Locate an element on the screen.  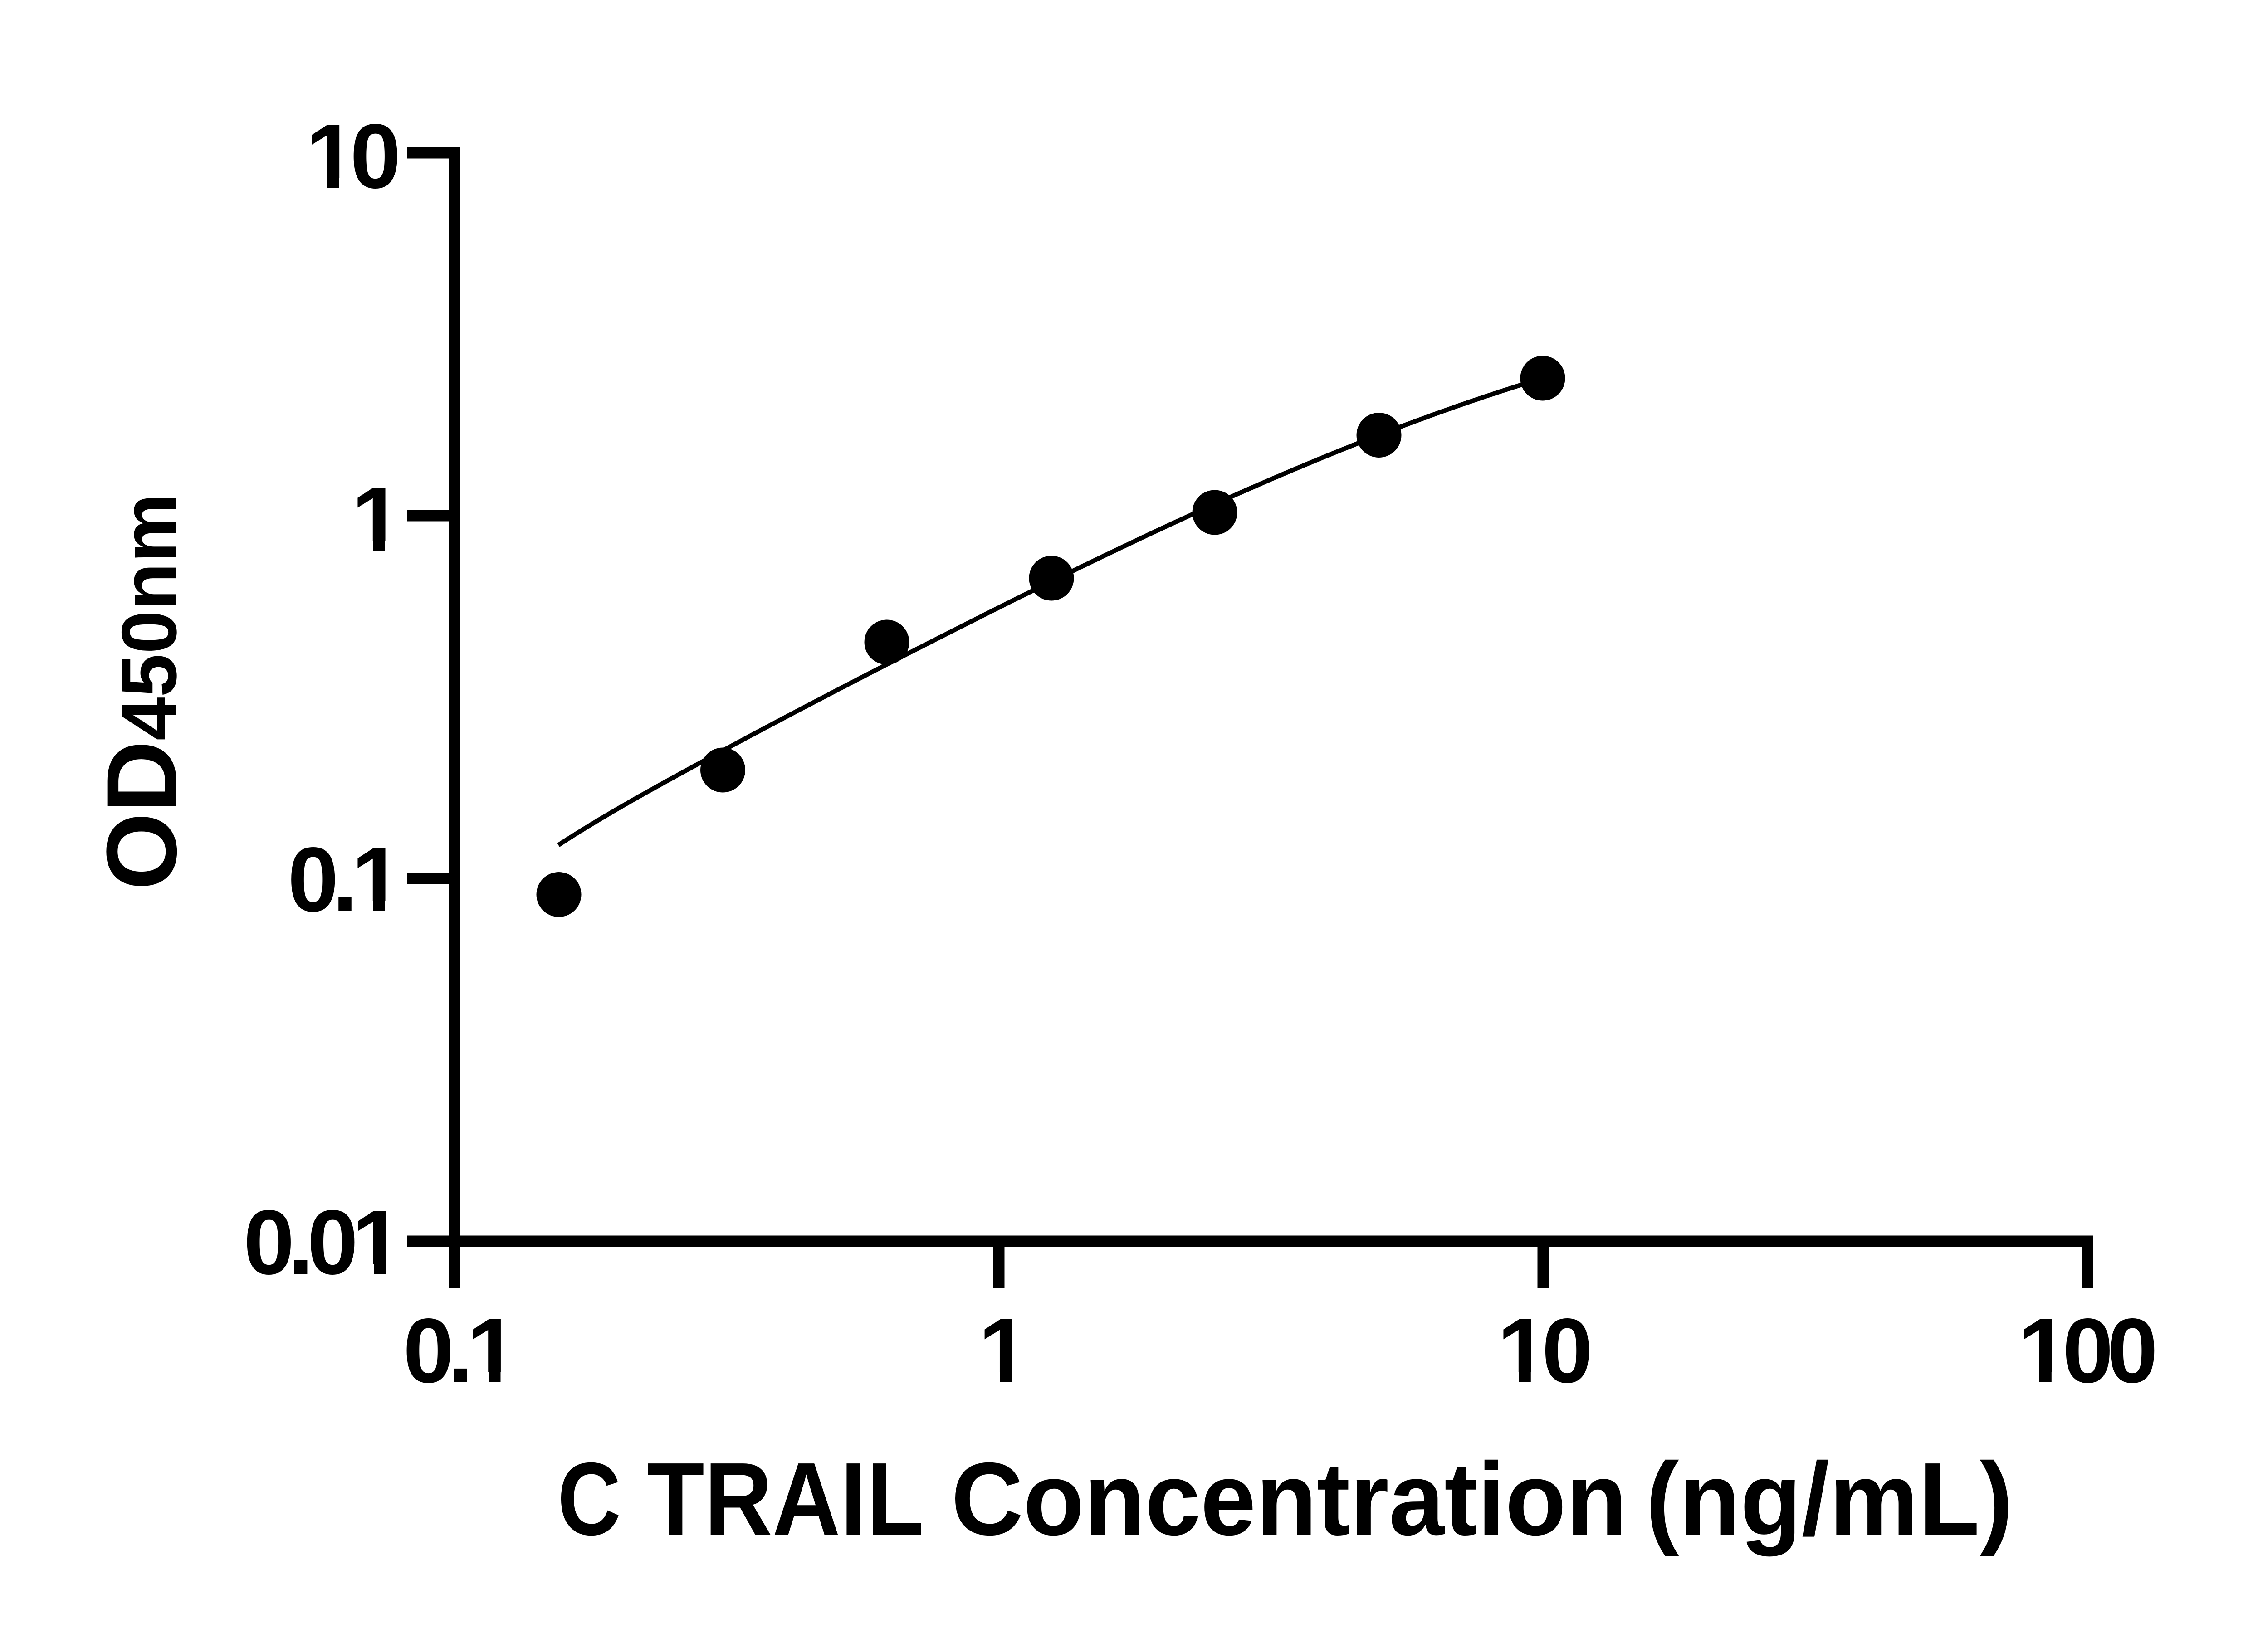
svg-text: 100 is located at coordinates (2086, 1350).